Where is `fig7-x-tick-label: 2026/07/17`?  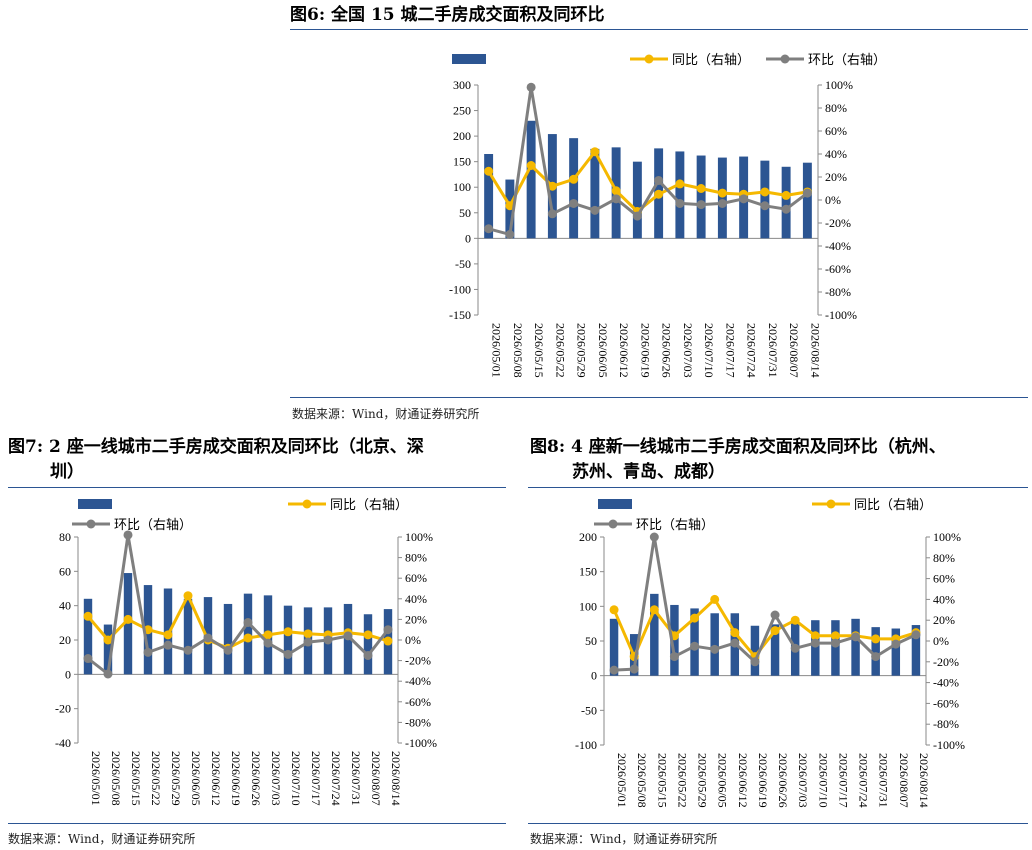
fig7-x-tick-label: 2026/07/17 is located at coordinates (316, 778).